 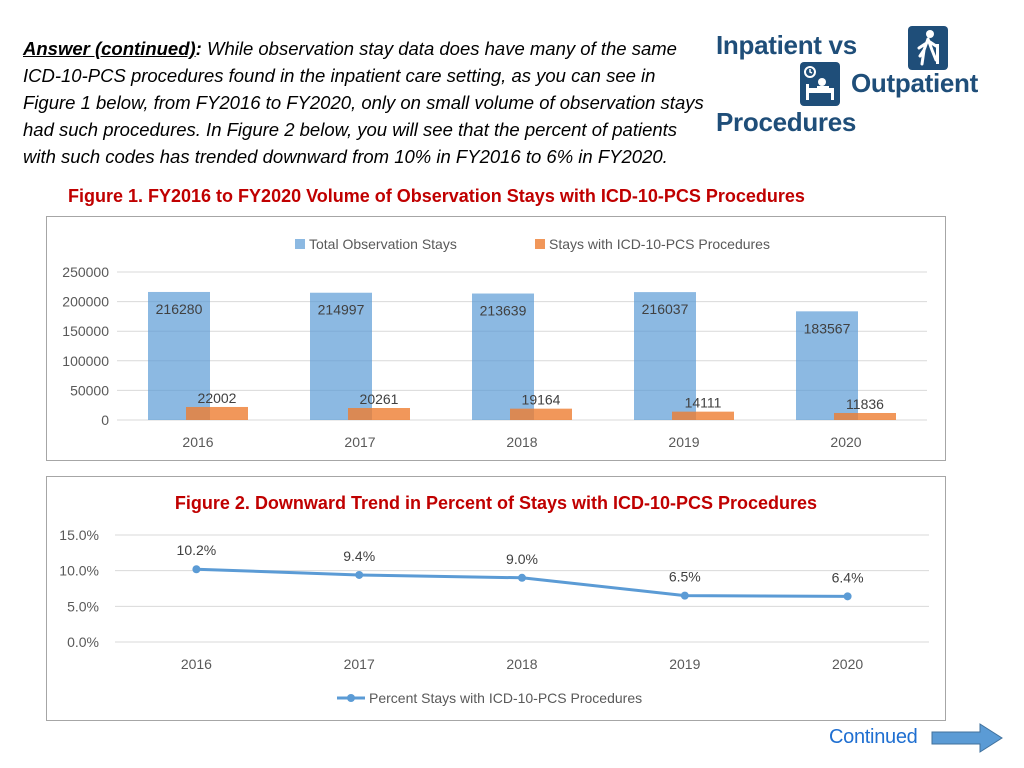 I want to click on data-label: 216037, so click(x=665, y=309).